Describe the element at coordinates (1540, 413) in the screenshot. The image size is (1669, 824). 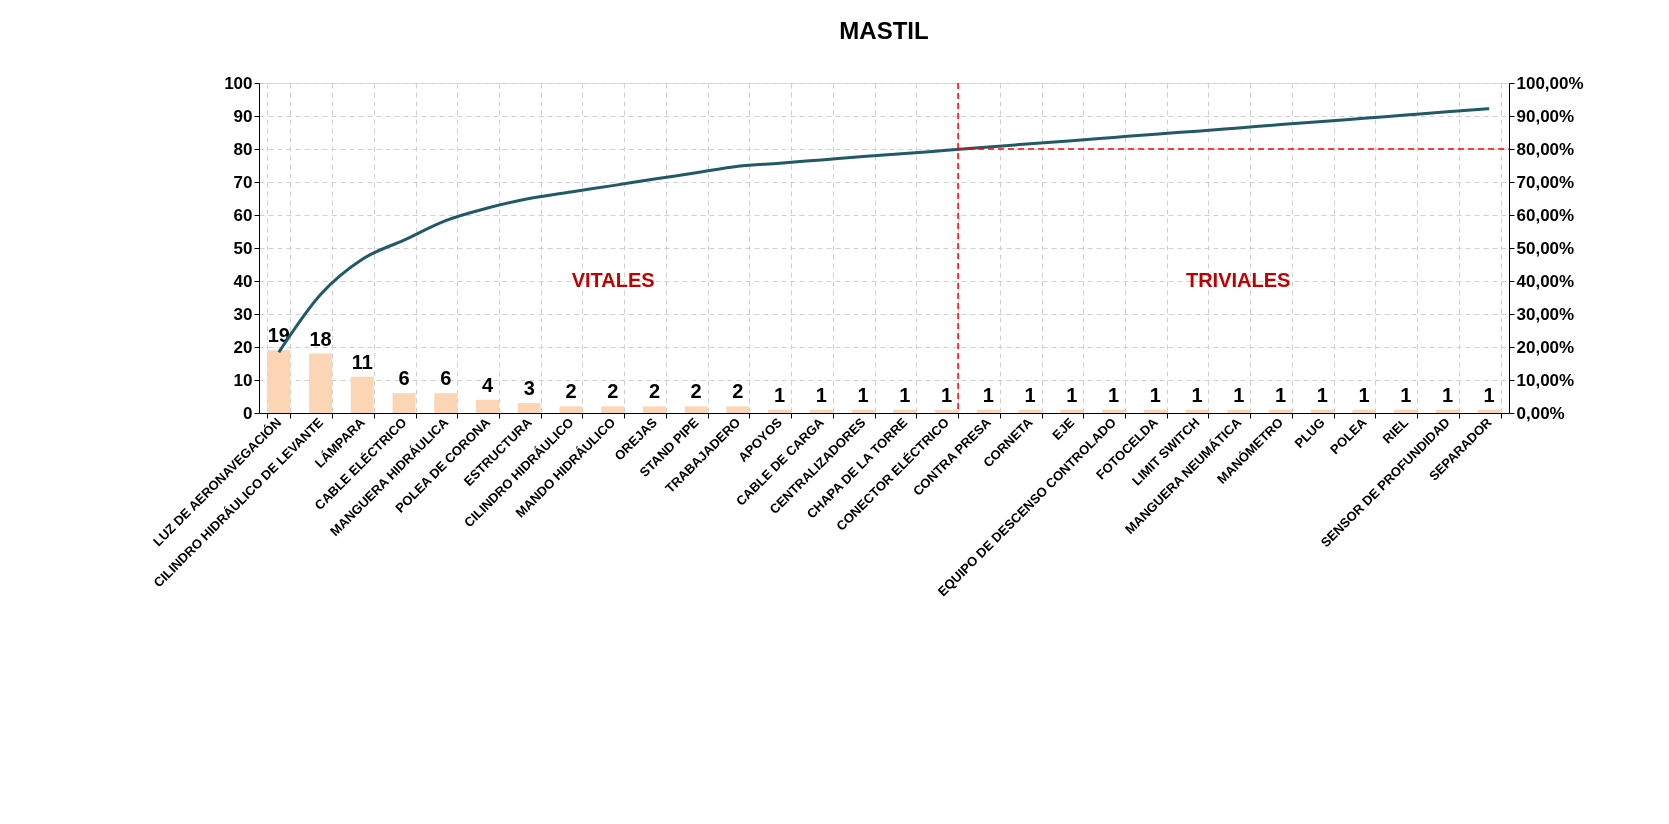
I see `y2-tick-label: 0,00%` at that location.